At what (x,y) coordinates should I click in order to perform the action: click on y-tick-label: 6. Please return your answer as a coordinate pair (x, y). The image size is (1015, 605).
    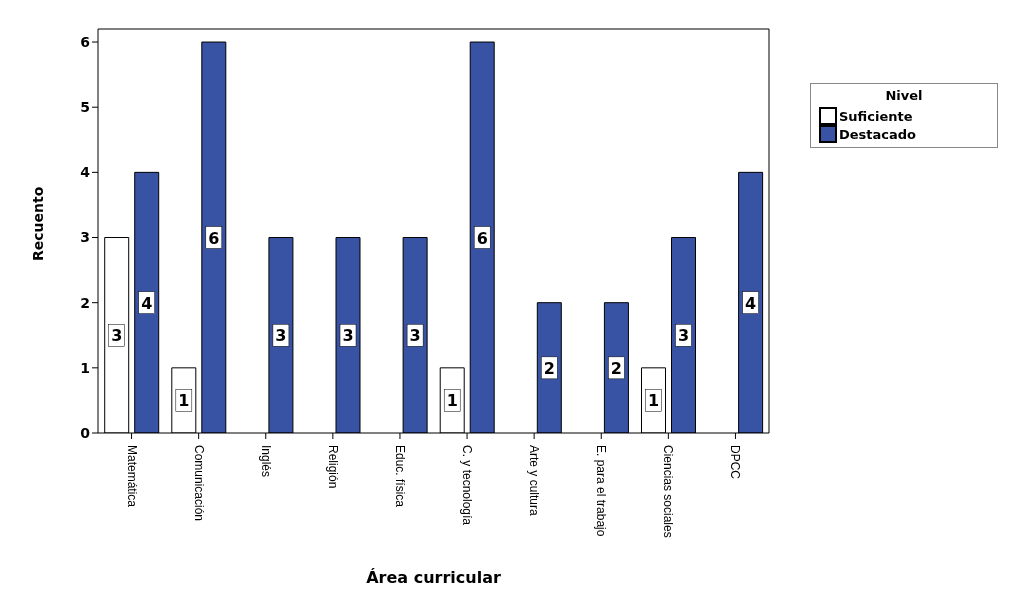
    Looking at the image, I should click on (85, 42).